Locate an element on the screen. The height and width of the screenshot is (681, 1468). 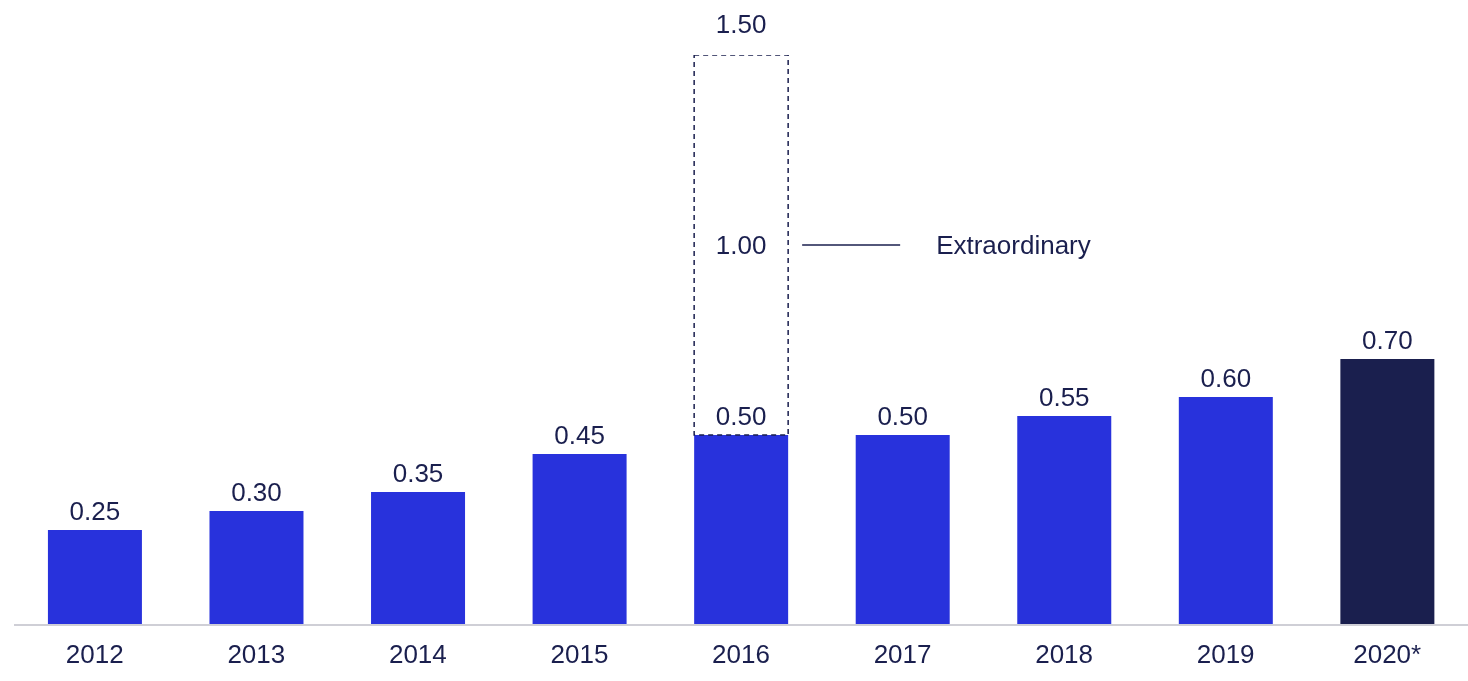
x-tick-label: 2019 is located at coordinates (1225, 654).